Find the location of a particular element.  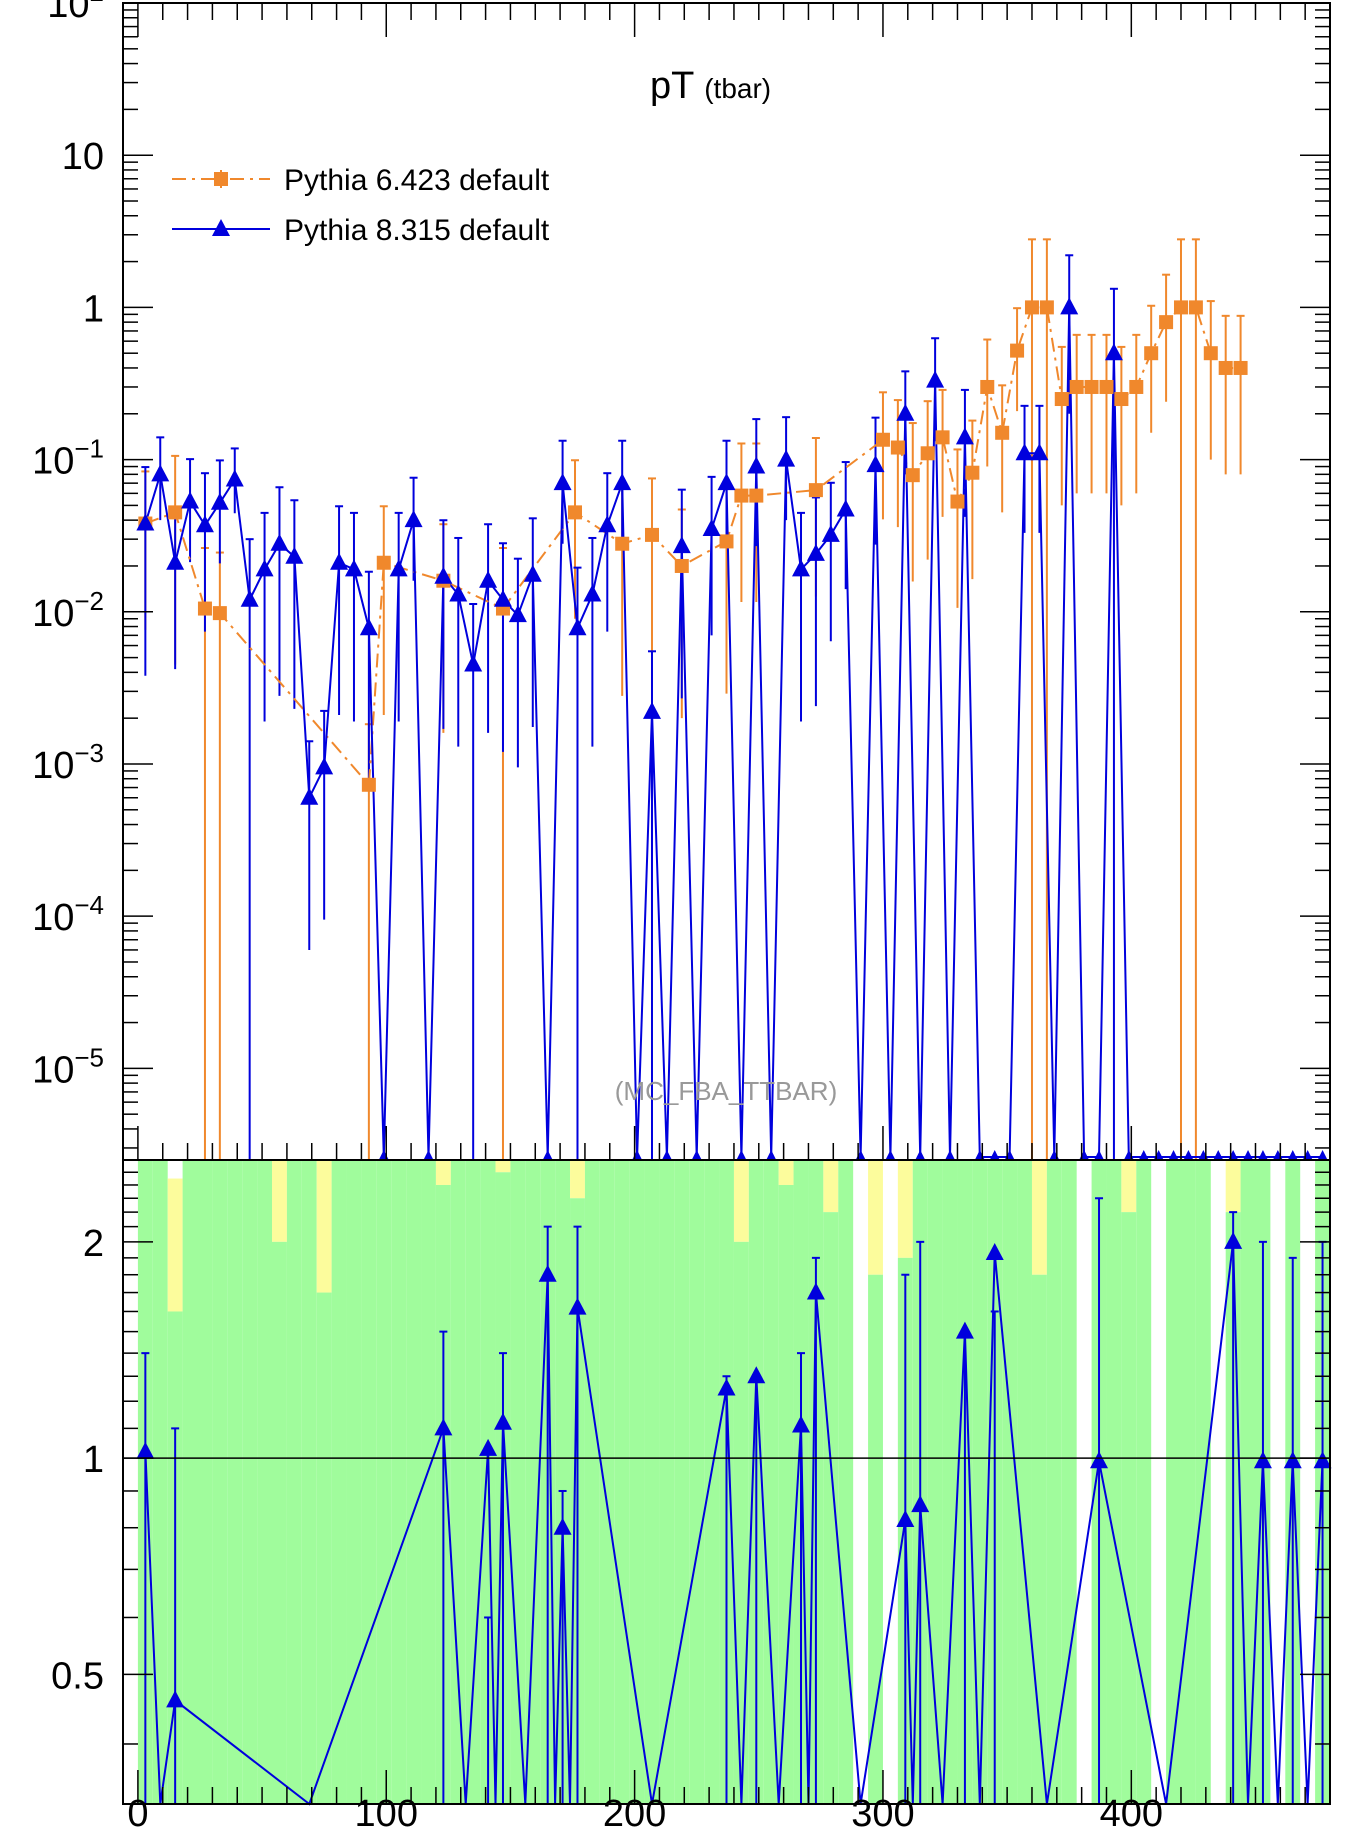

watermark: (MC_FBA_TTBAR) is located at coordinates (726, 1091).